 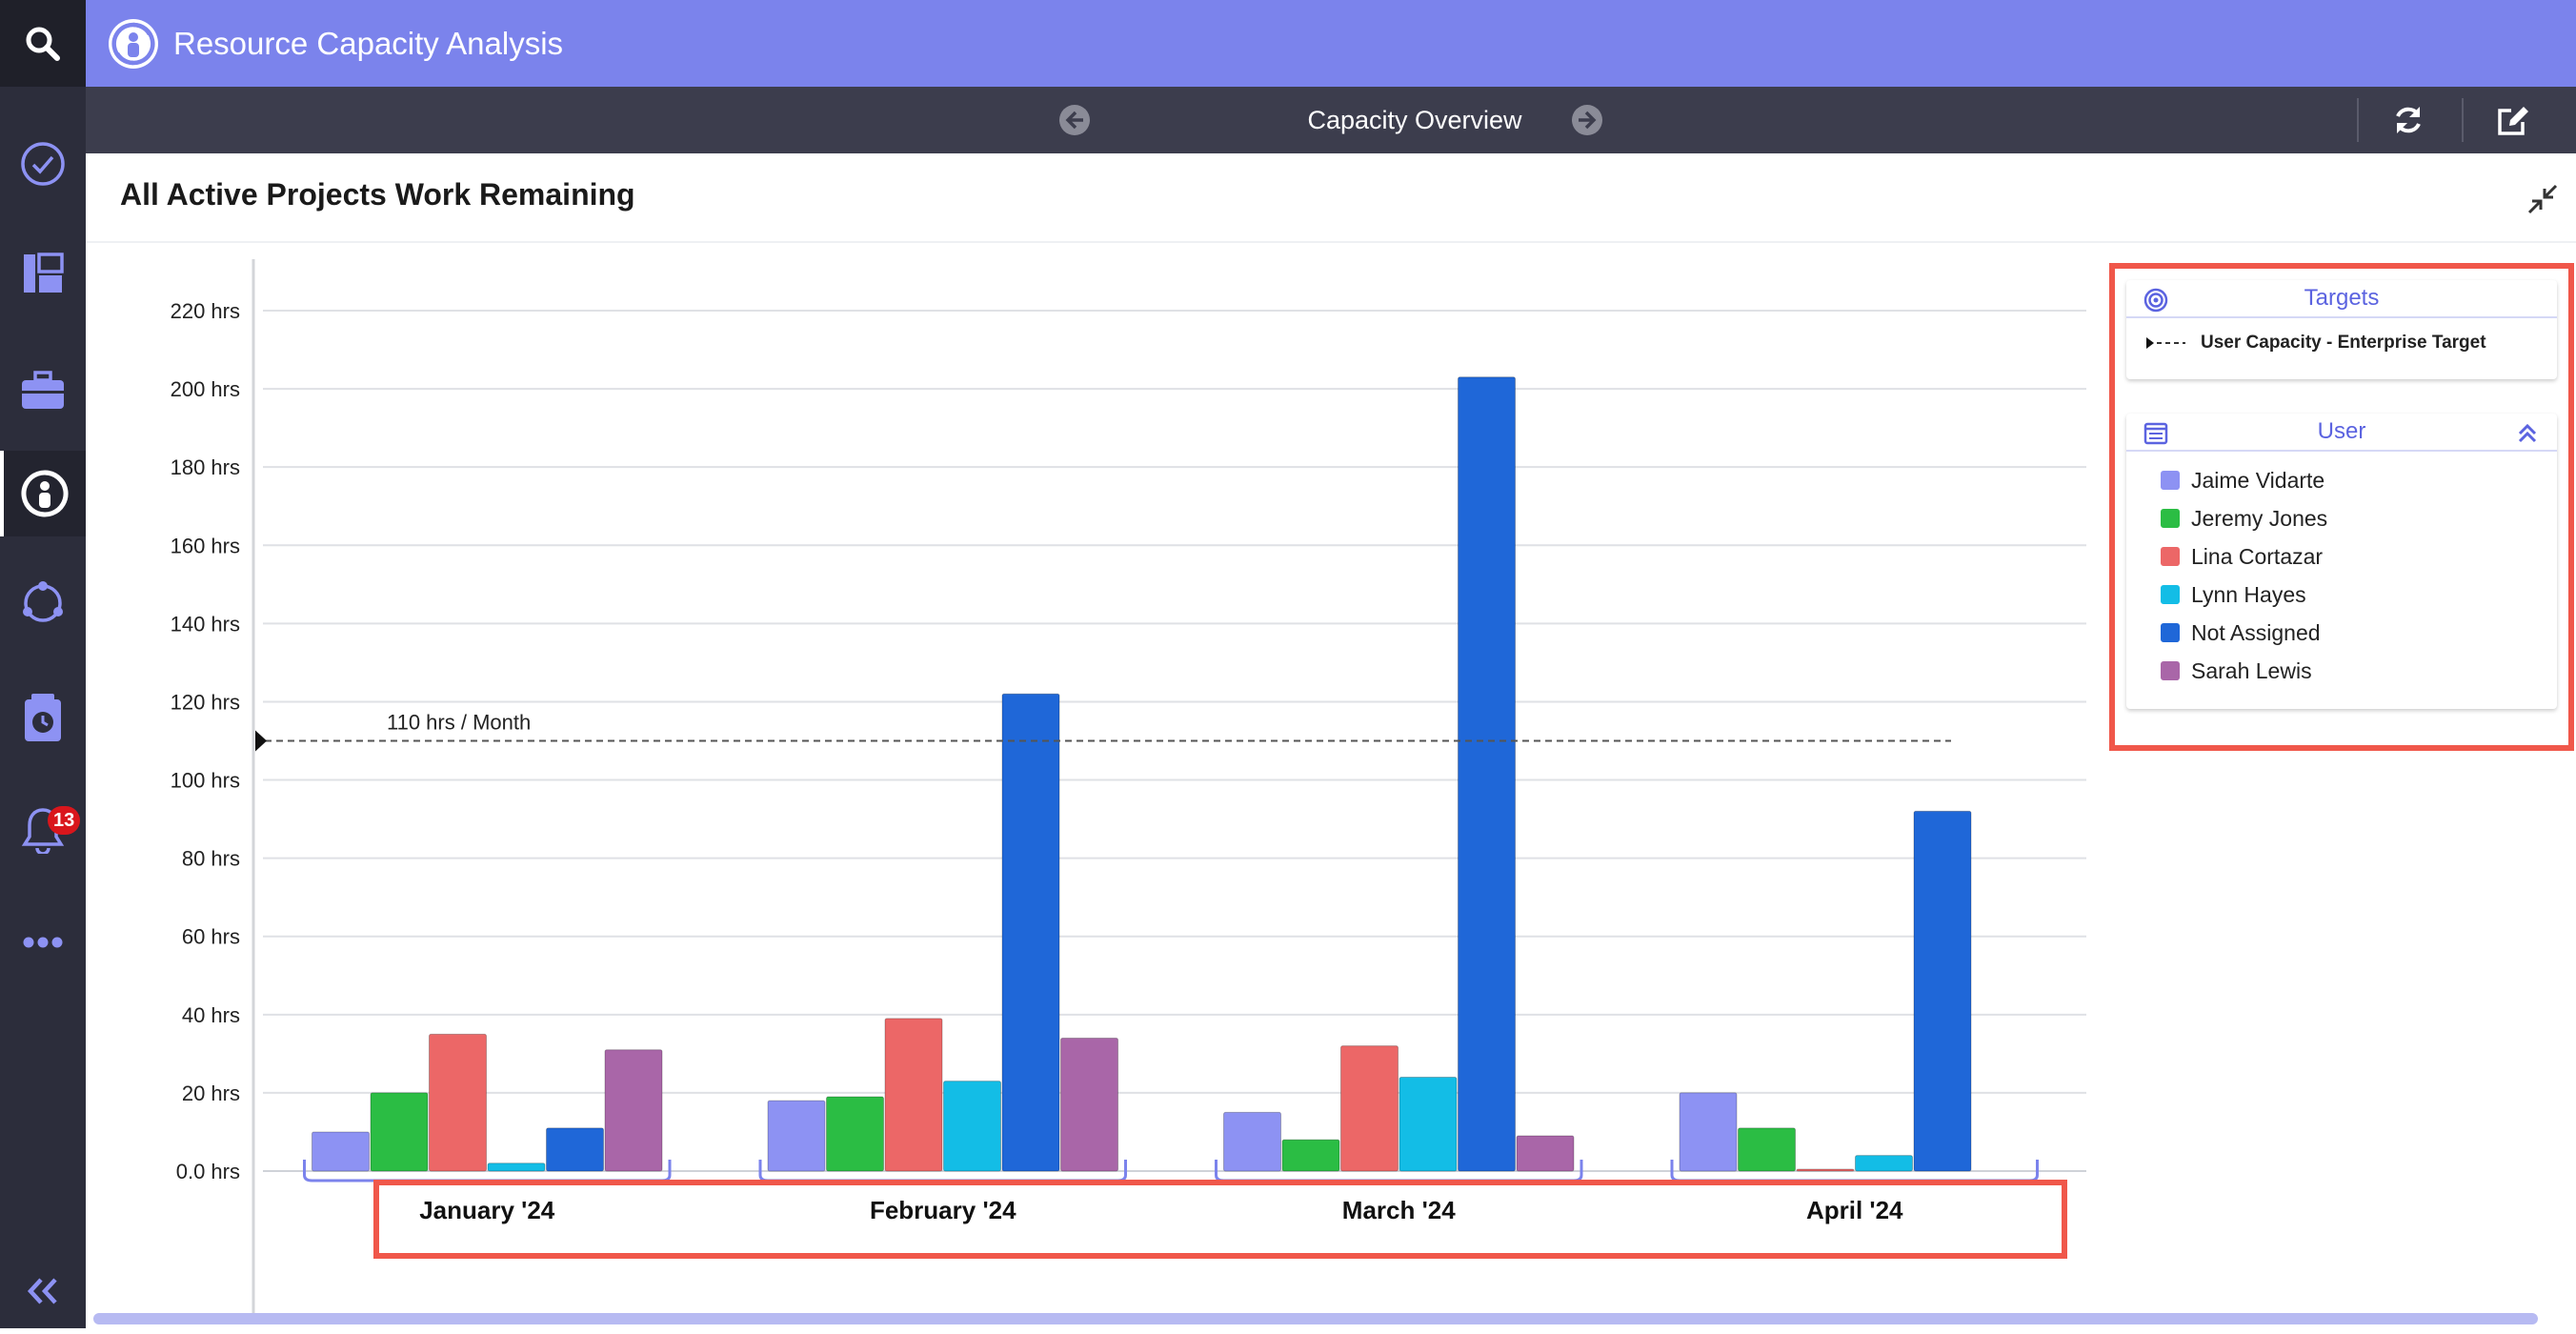 What do you see at coordinates (378, 194) in the screenshot?
I see `panel-title: All Active Projects Work Remaining` at bounding box center [378, 194].